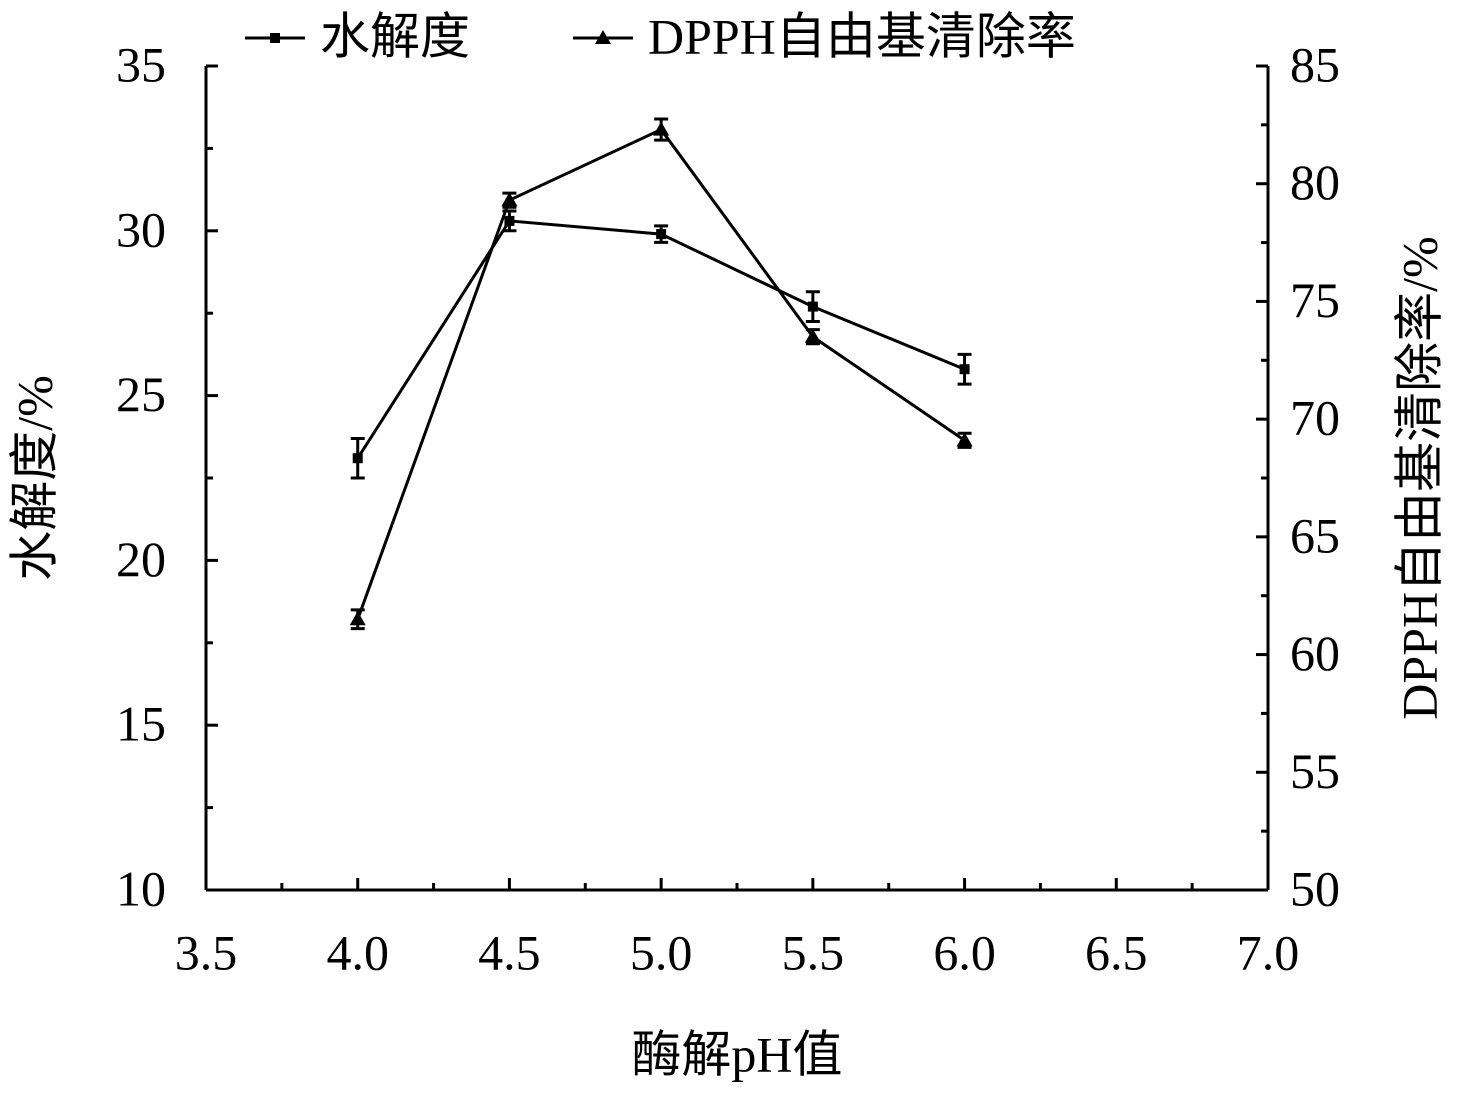 Image resolution: width=1470 pixels, height=1101 pixels. What do you see at coordinates (141, 394) in the screenshot?
I see `y-tick-label: 25` at bounding box center [141, 394].